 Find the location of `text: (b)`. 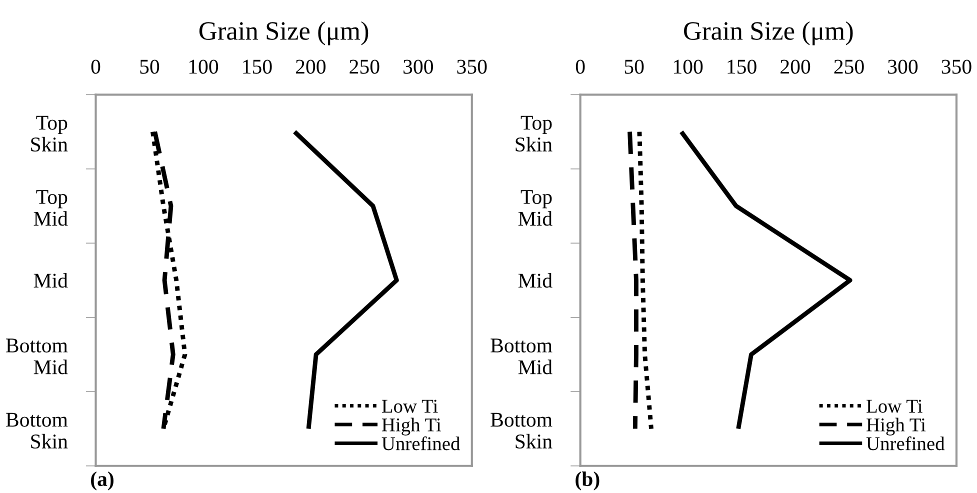

text: (b) is located at coordinates (588, 480).